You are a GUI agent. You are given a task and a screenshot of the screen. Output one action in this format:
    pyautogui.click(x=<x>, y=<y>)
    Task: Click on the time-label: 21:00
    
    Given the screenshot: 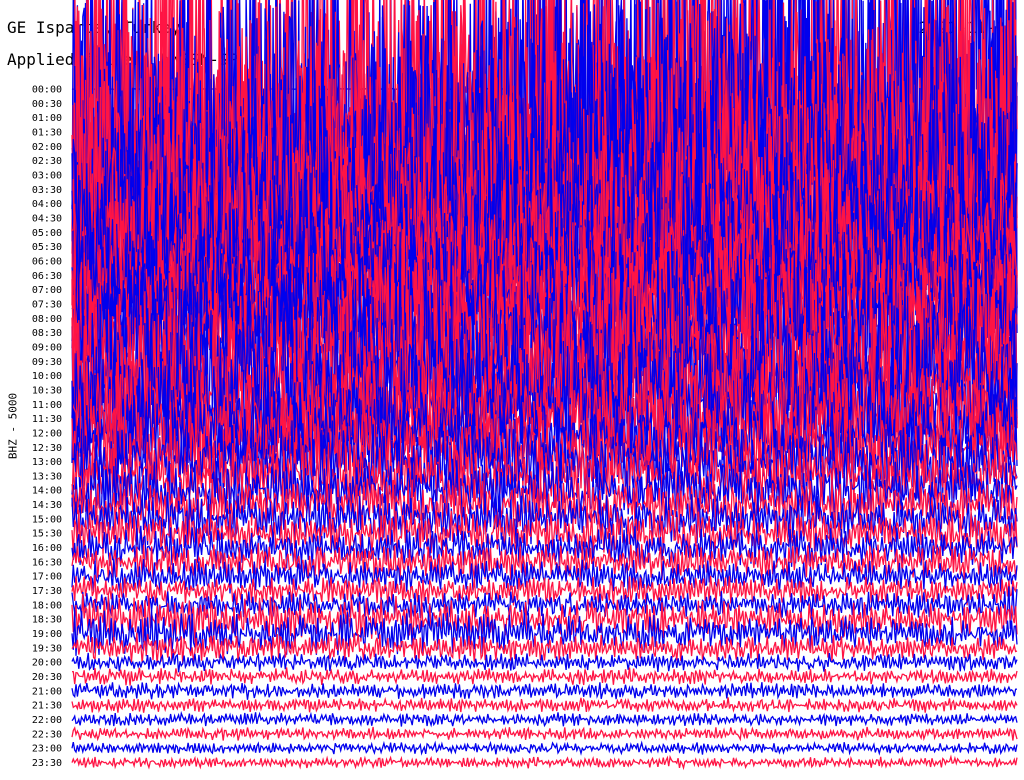 What is the action you would take?
    pyautogui.click(x=47, y=691)
    